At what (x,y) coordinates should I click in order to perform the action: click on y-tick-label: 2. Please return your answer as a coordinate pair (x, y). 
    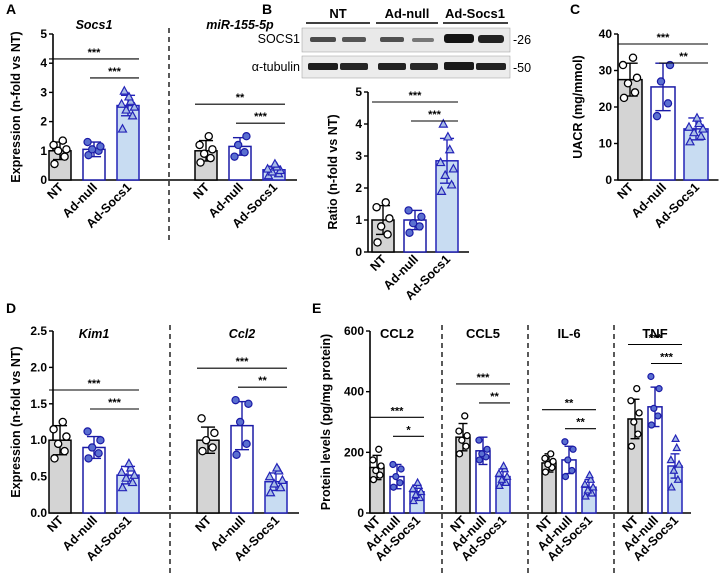
    Looking at the image, I should click on (358, 188).